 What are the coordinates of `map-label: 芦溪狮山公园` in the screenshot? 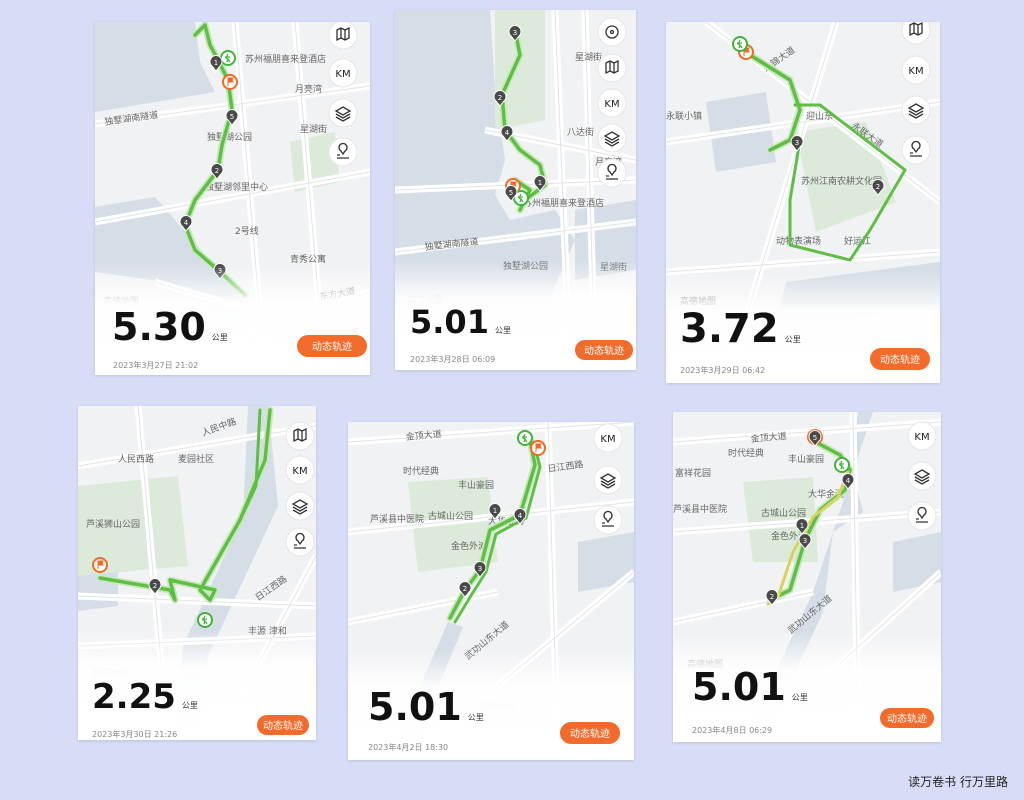 It's located at (113, 524).